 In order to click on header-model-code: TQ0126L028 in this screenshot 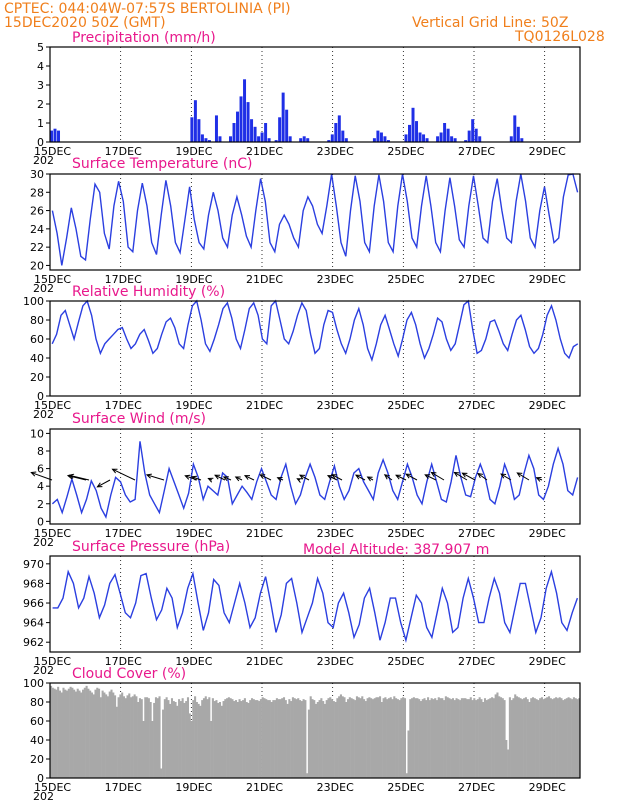, I will do `click(559, 37)`.